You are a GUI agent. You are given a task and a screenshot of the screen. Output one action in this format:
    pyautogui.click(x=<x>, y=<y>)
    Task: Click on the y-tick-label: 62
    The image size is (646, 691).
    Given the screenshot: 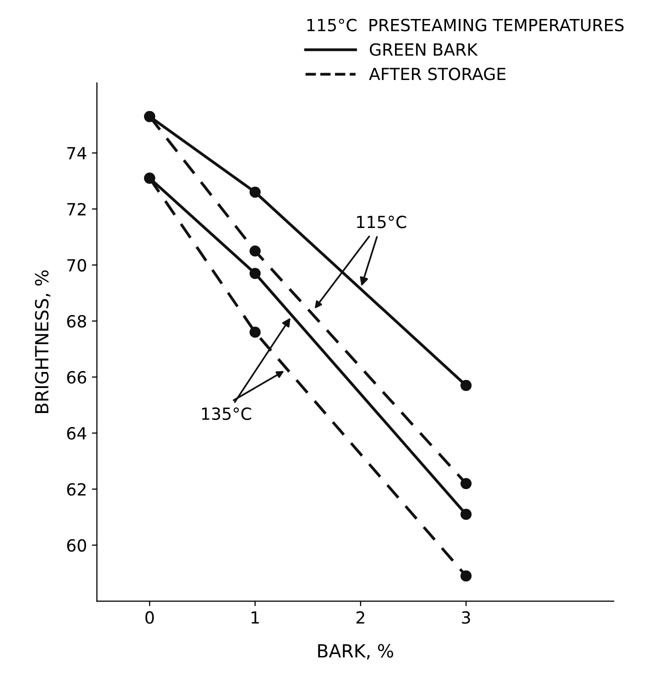 What is the action you would take?
    pyautogui.click(x=76, y=489)
    